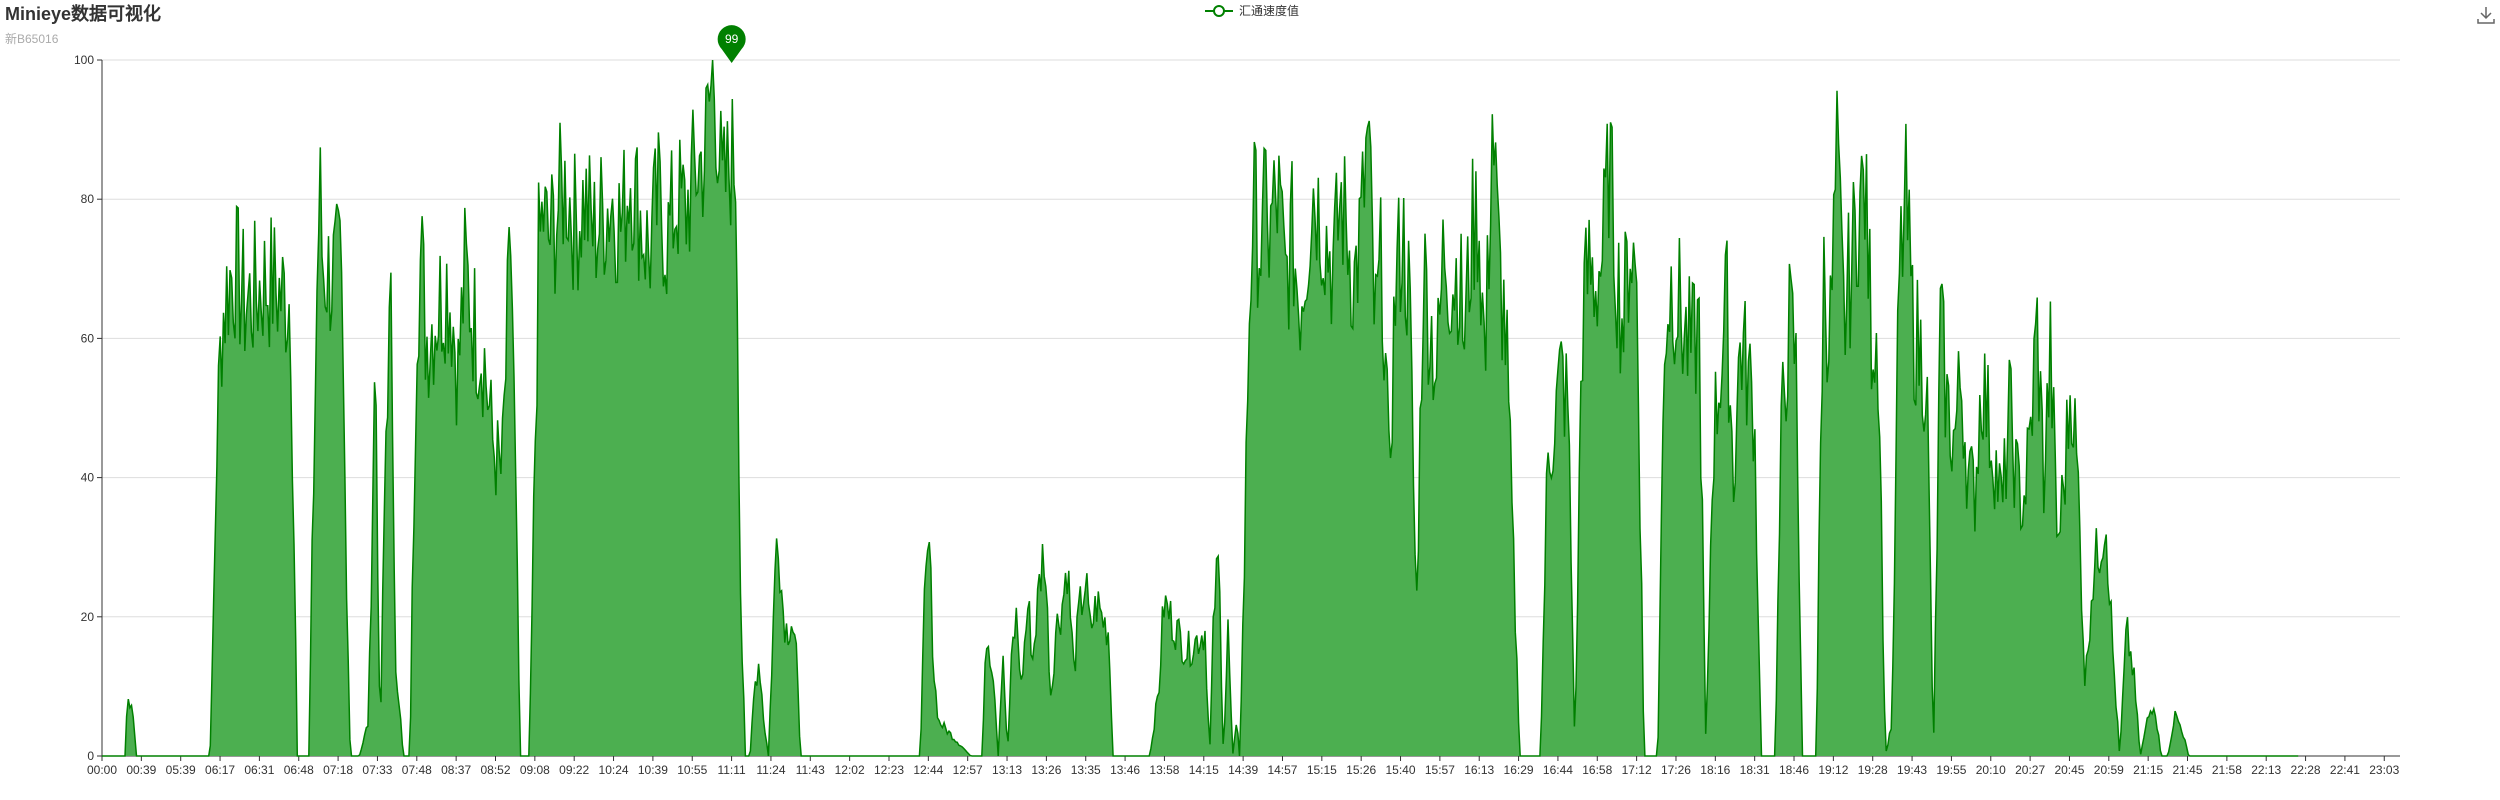 This screenshot has width=2500, height=800. What do you see at coordinates (1676, 770) in the screenshot?
I see `x-tick-label: 17:26` at bounding box center [1676, 770].